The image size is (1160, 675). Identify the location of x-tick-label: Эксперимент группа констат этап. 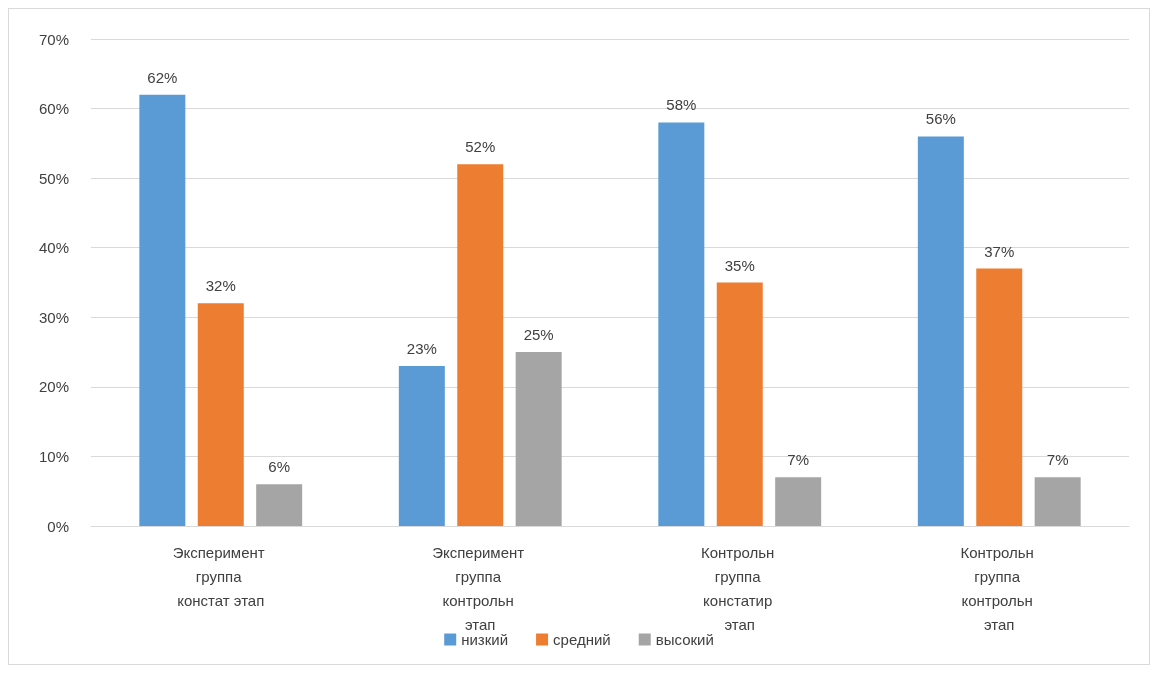
(220, 576).